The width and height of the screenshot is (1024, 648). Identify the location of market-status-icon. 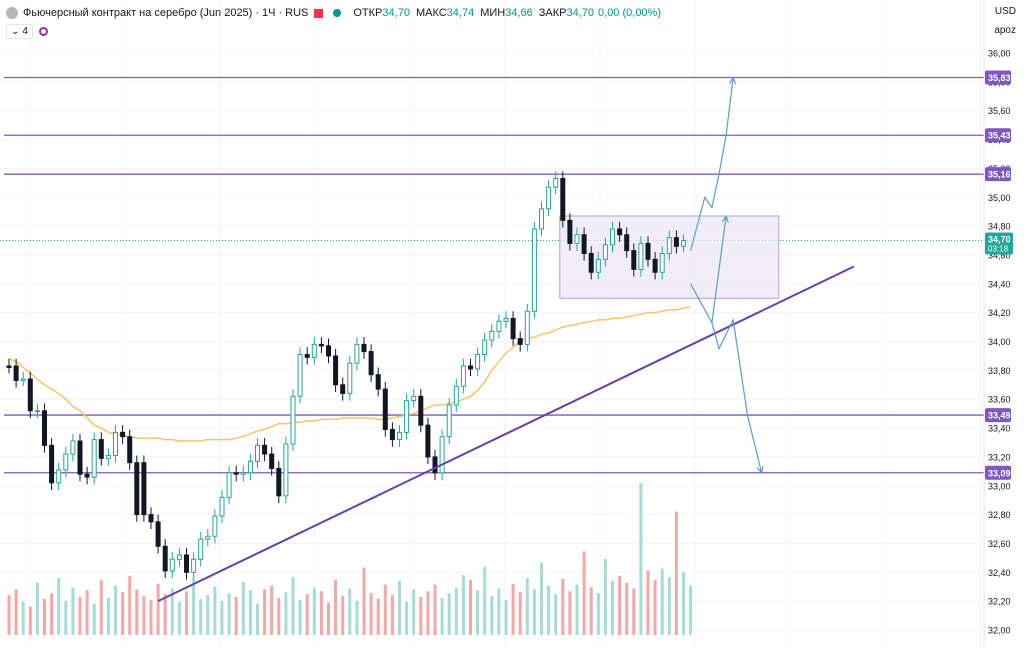
(337, 13).